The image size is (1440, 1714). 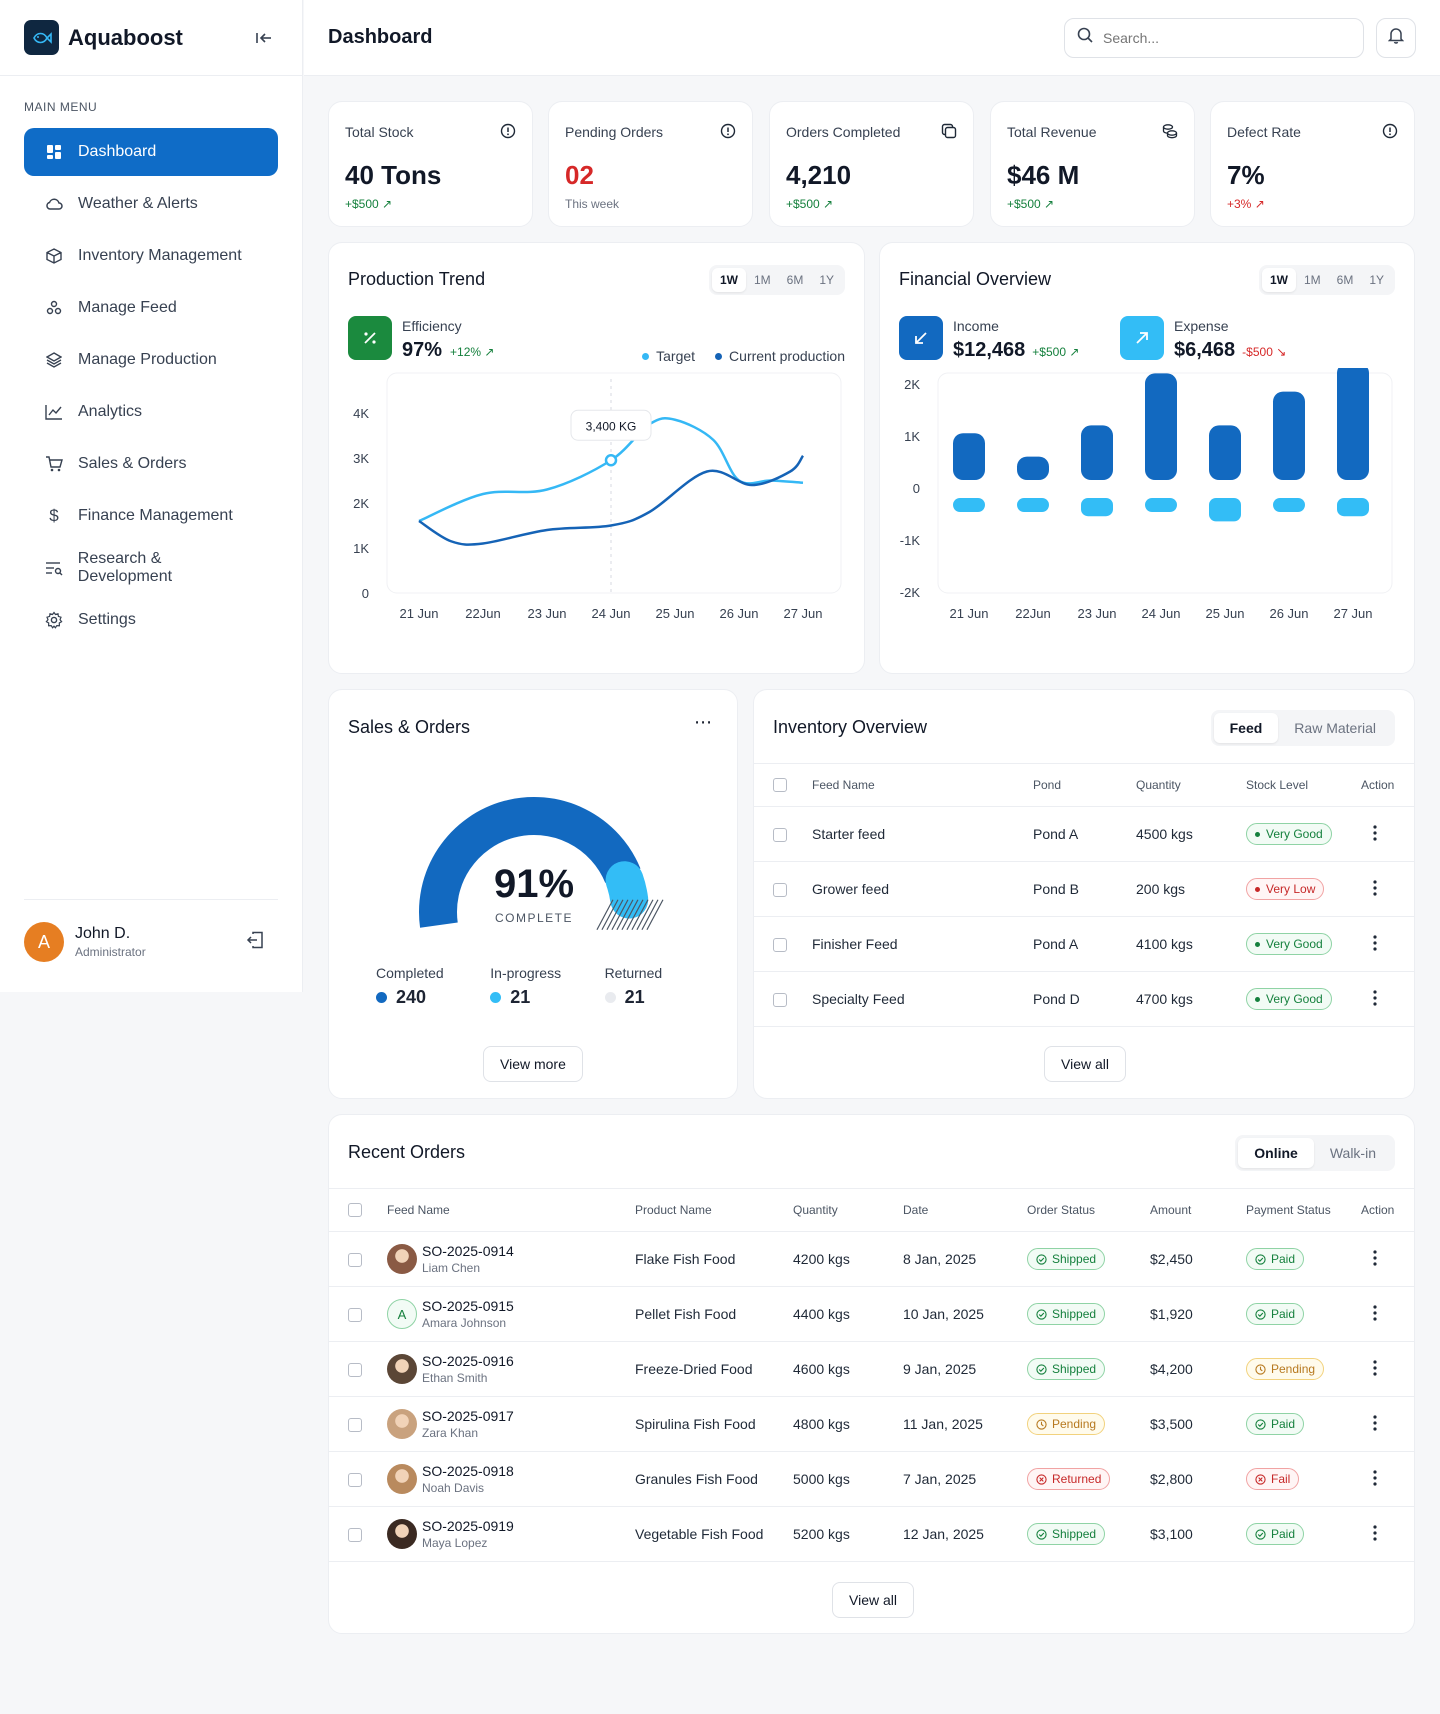 I want to click on sidebar-item-analytics: Analytics, so click(x=151, y=412).